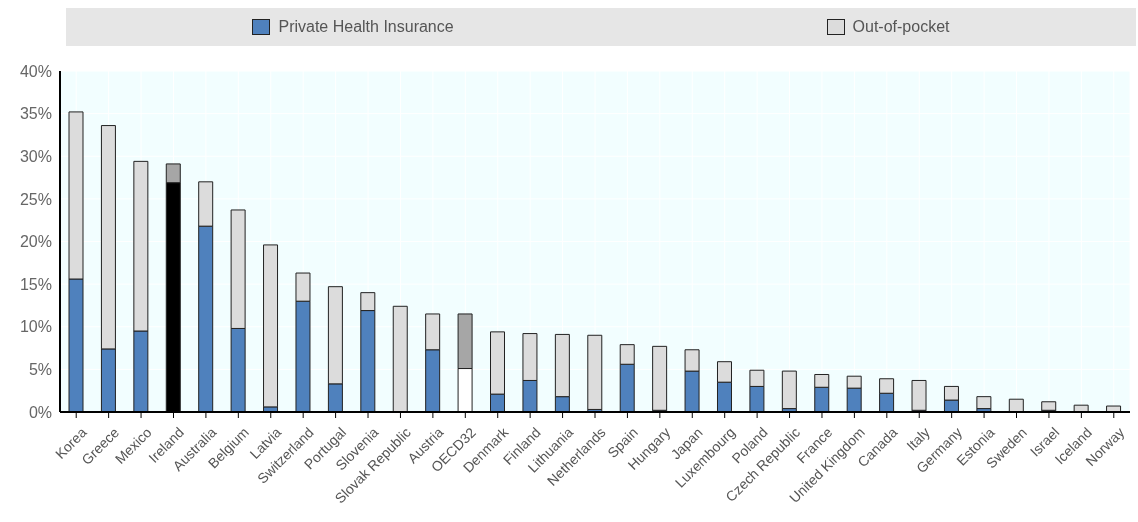 This screenshot has height=522, width=1138. What do you see at coordinates (35, 114) in the screenshot?
I see `y-tick-label: 35%` at bounding box center [35, 114].